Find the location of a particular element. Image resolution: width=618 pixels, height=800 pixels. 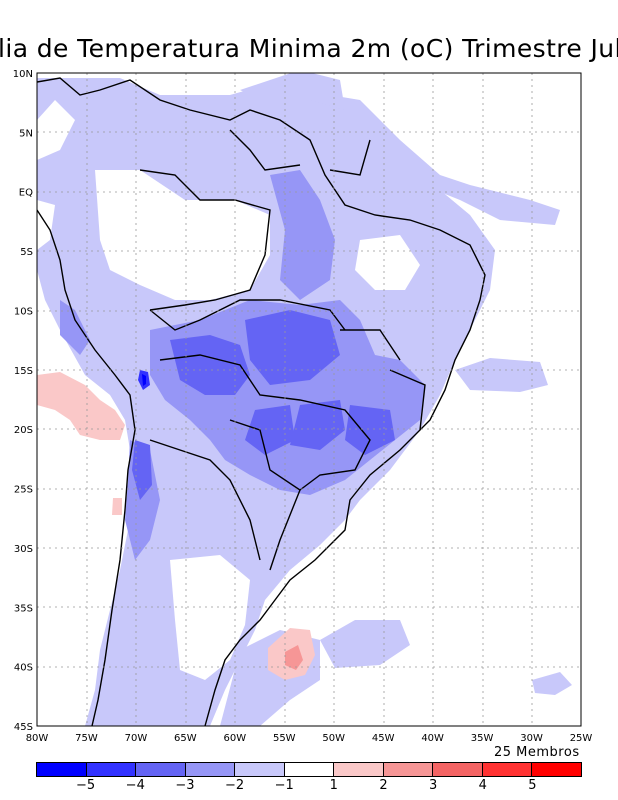

colorbar-label: 2 is located at coordinates (383, 785).